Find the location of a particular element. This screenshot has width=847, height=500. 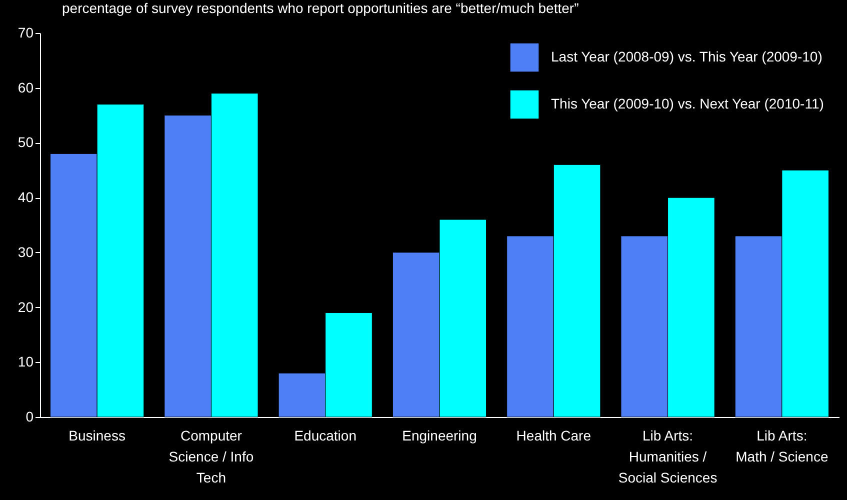

x-tick-label: Lib Arts: Humanities / Social Sciences is located at coordinates (668, 457).